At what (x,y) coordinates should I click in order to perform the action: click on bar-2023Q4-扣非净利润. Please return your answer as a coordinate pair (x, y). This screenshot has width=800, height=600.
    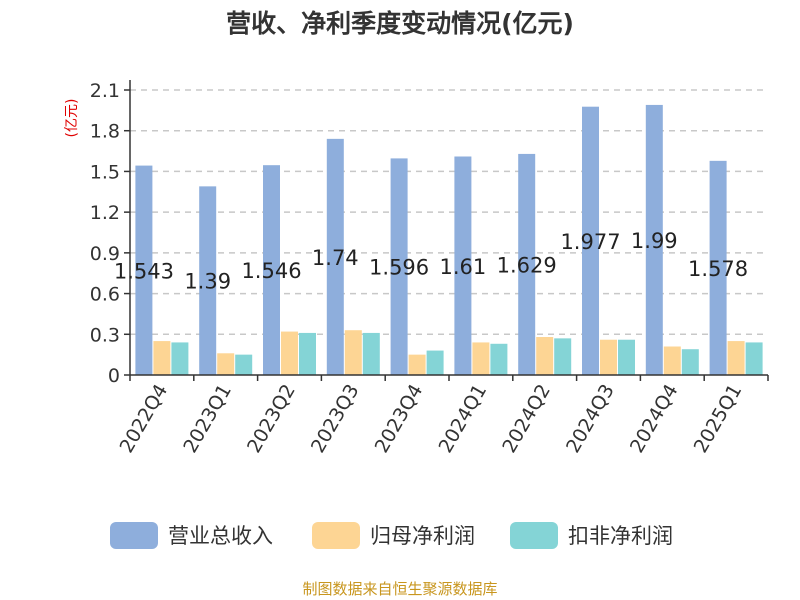
    Looking at the image, I should click on (435, 362).